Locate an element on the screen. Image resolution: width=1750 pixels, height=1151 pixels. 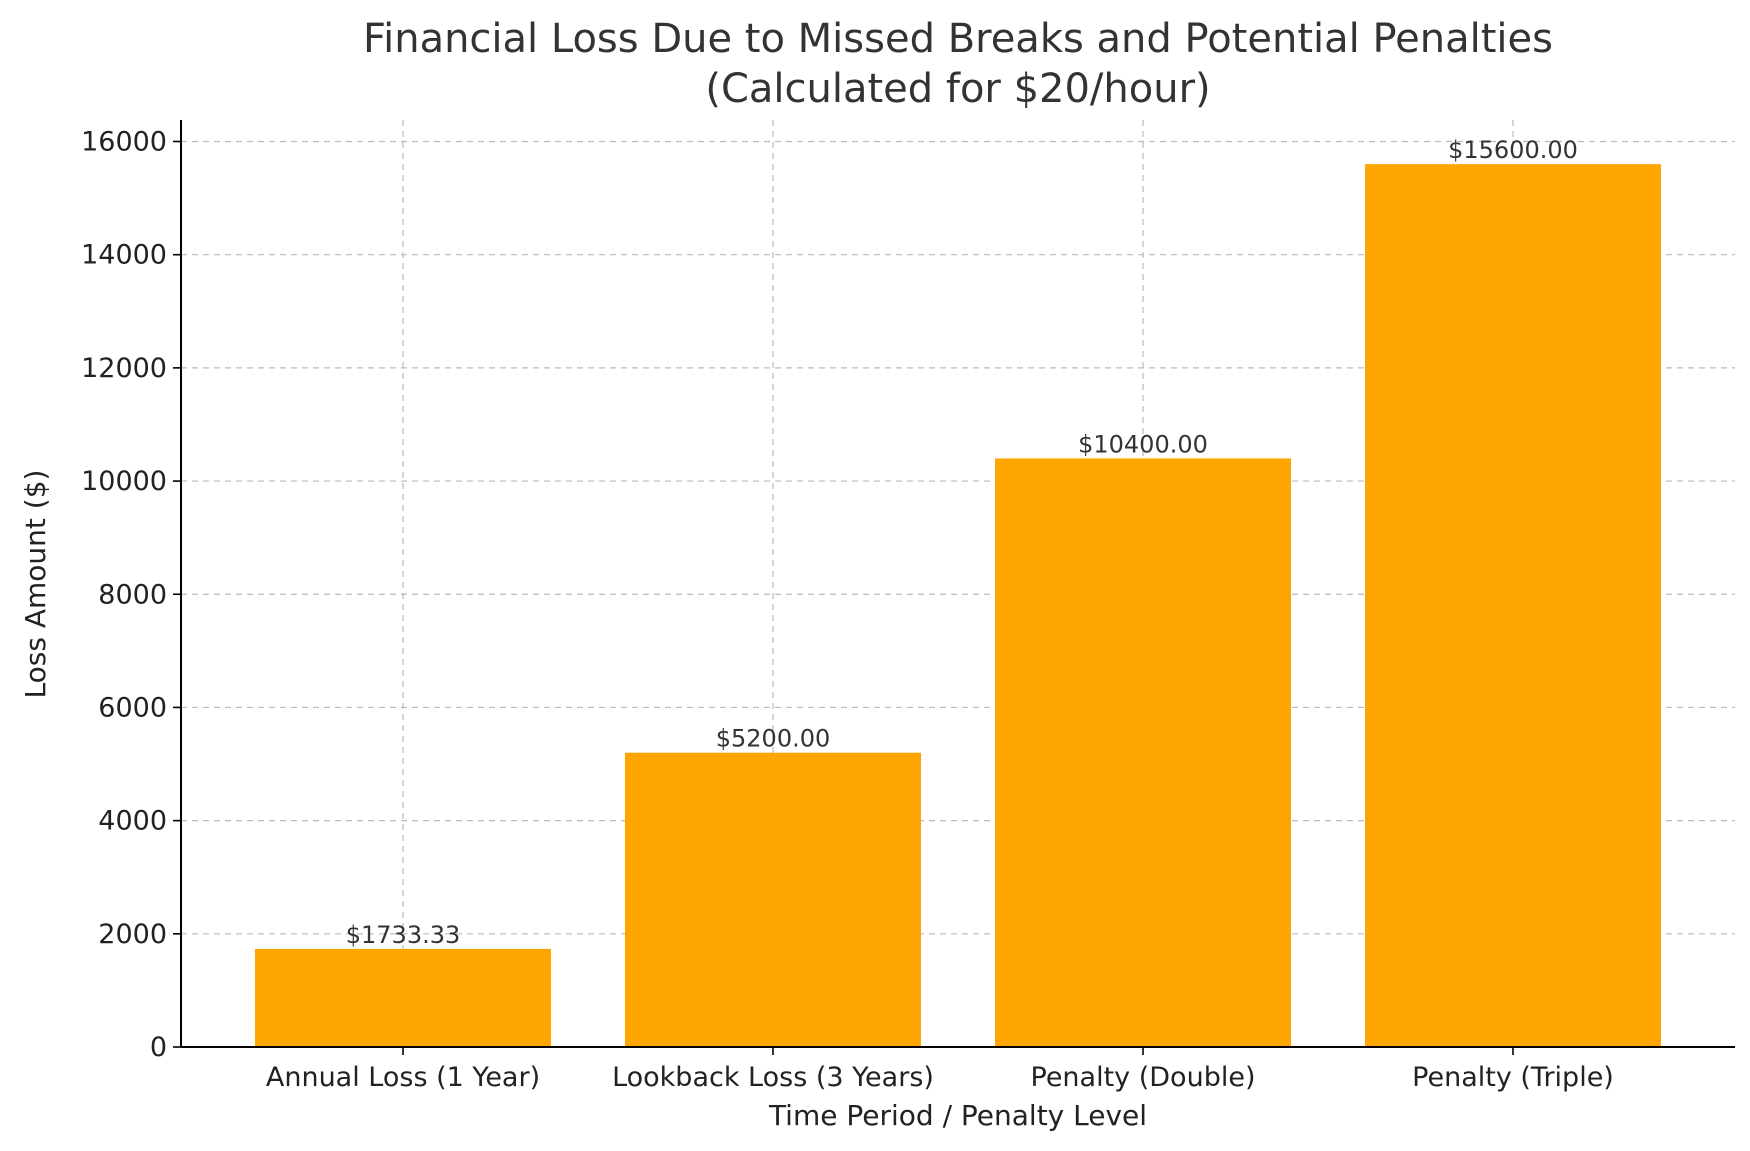
bar-value-label: $15600.00 is located at coordinates (1513, 150).